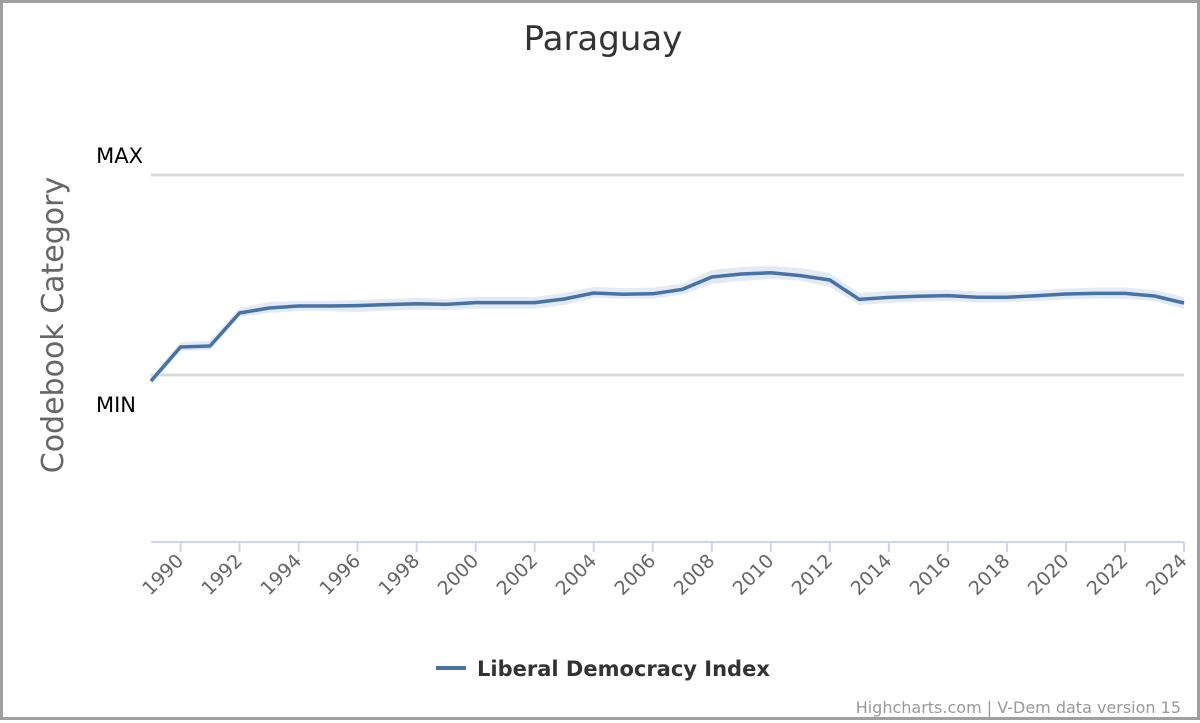 The width and height of the screenshot is (1200, 723). I want to click on x-tick-label: 2022, so click(1108, 575).